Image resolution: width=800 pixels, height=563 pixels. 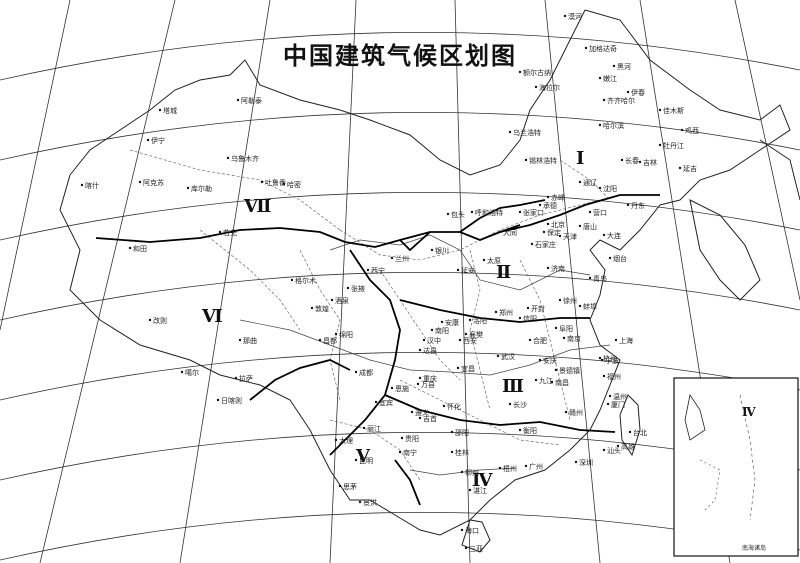 What do you see at coordinates (586, 463) in the screenshot?
I see `city-label: 深圳` at bounding box center [586, 463].